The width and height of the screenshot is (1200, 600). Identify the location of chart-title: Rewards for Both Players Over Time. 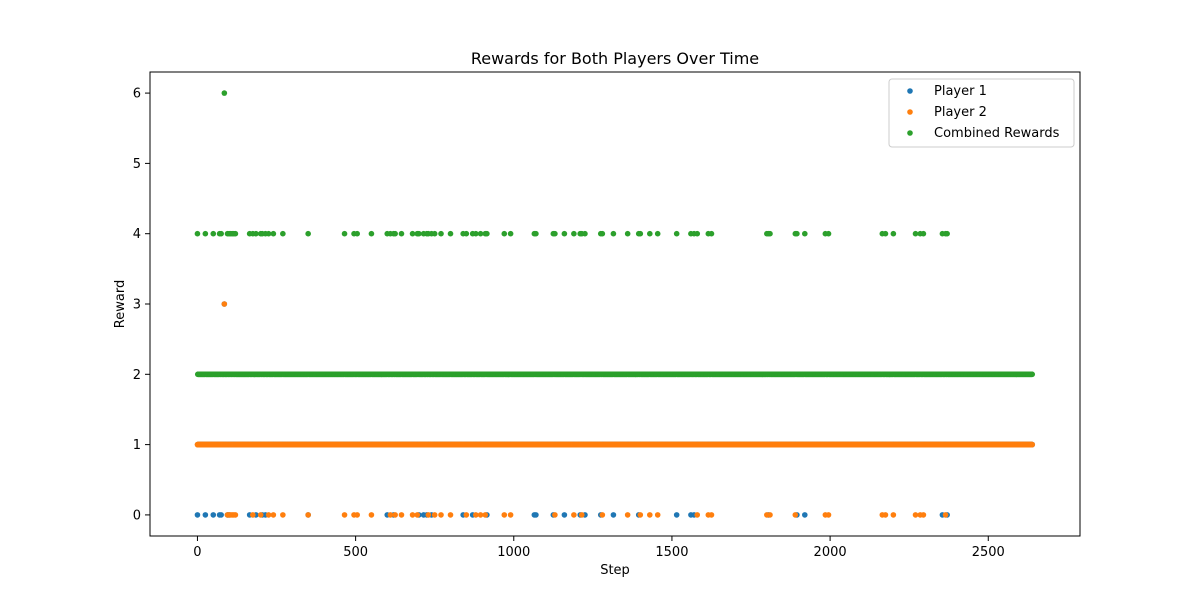
(615, 58).